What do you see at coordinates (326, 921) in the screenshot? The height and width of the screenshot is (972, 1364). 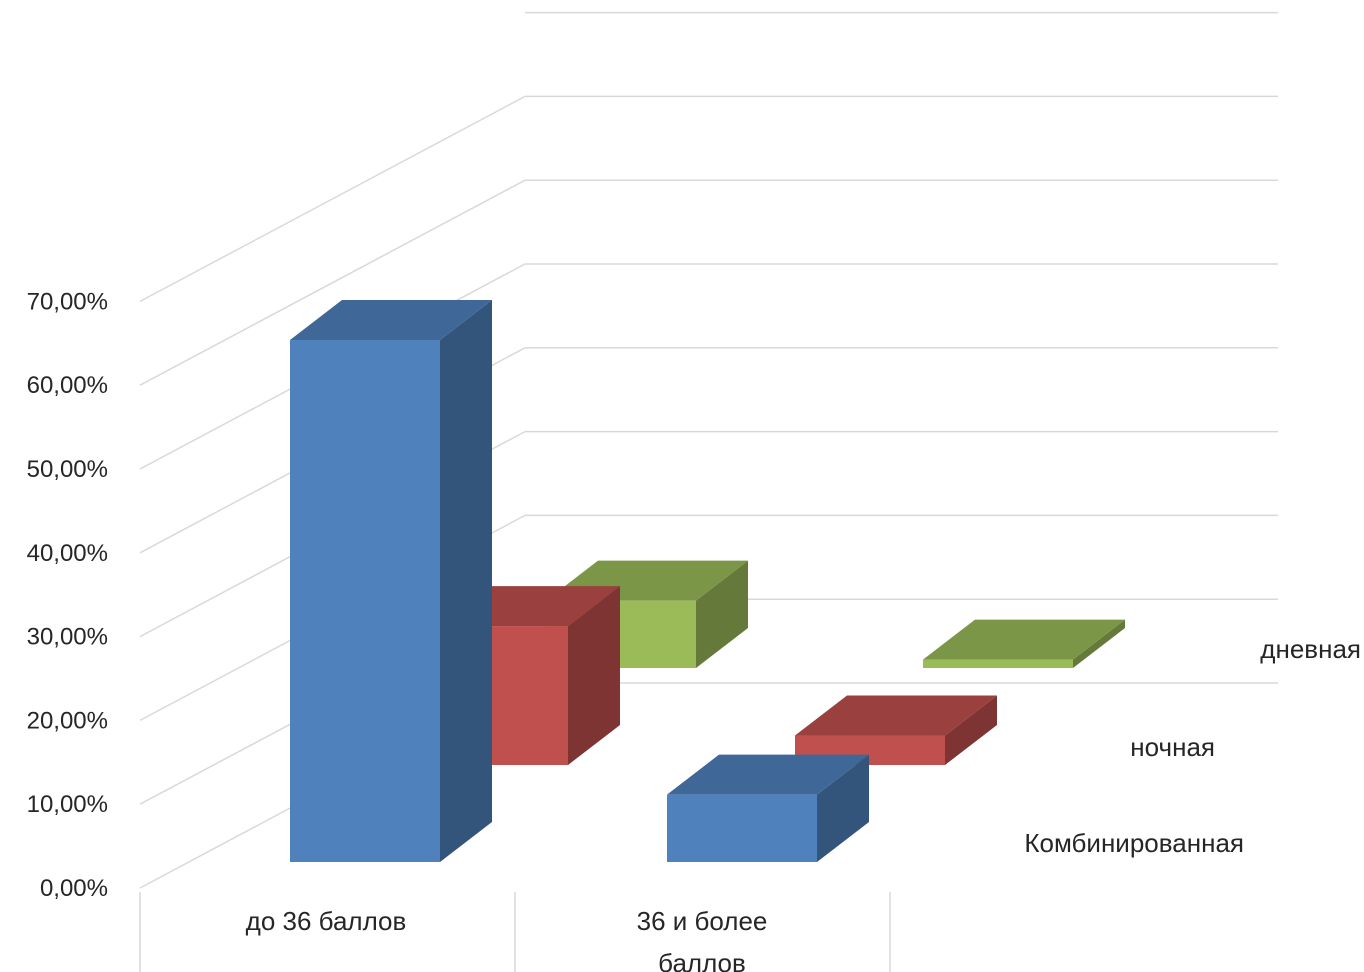 I see `category-label: до 36 баллов` at bounding box center [326, 921].